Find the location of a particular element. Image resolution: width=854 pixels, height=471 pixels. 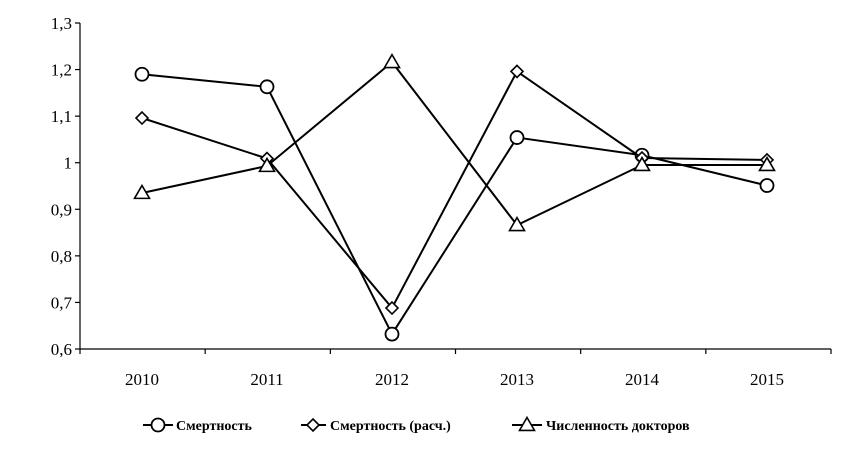

y-tick-label: 0,7 is located at coordinates (62, 302).